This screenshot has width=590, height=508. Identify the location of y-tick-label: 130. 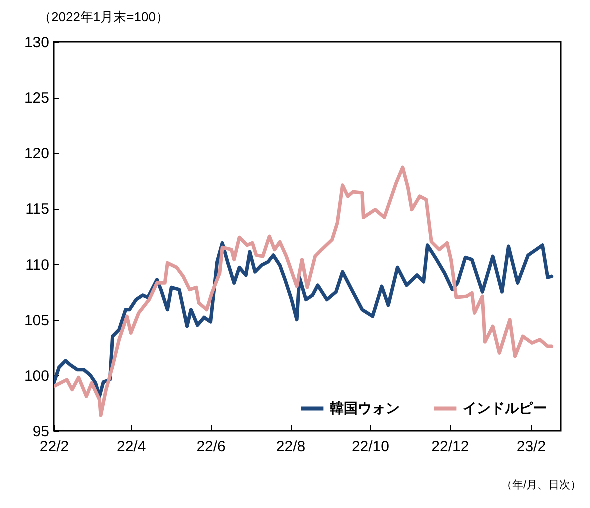
(37, 43).